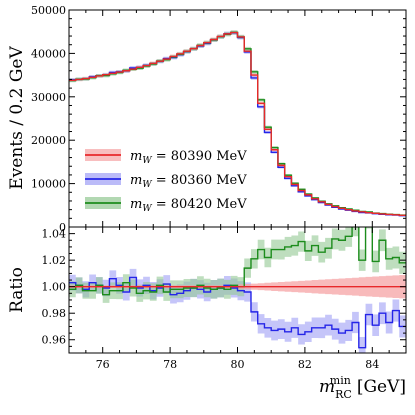 This screenshot has height=415, width=415. What do you see at coordinates (305, 364) in the screenshot?
I see `x-tick-label: 82` at bounding box center [305, 364].